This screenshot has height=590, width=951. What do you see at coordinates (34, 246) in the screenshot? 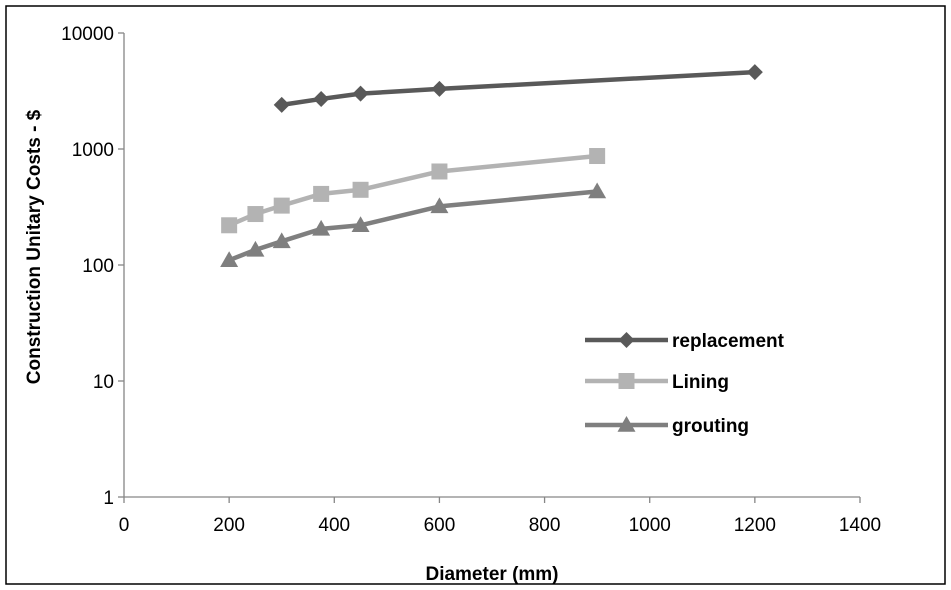
I see `y-axis-title: Construction Unitary Costs - $` at bounding box center [34, 246].